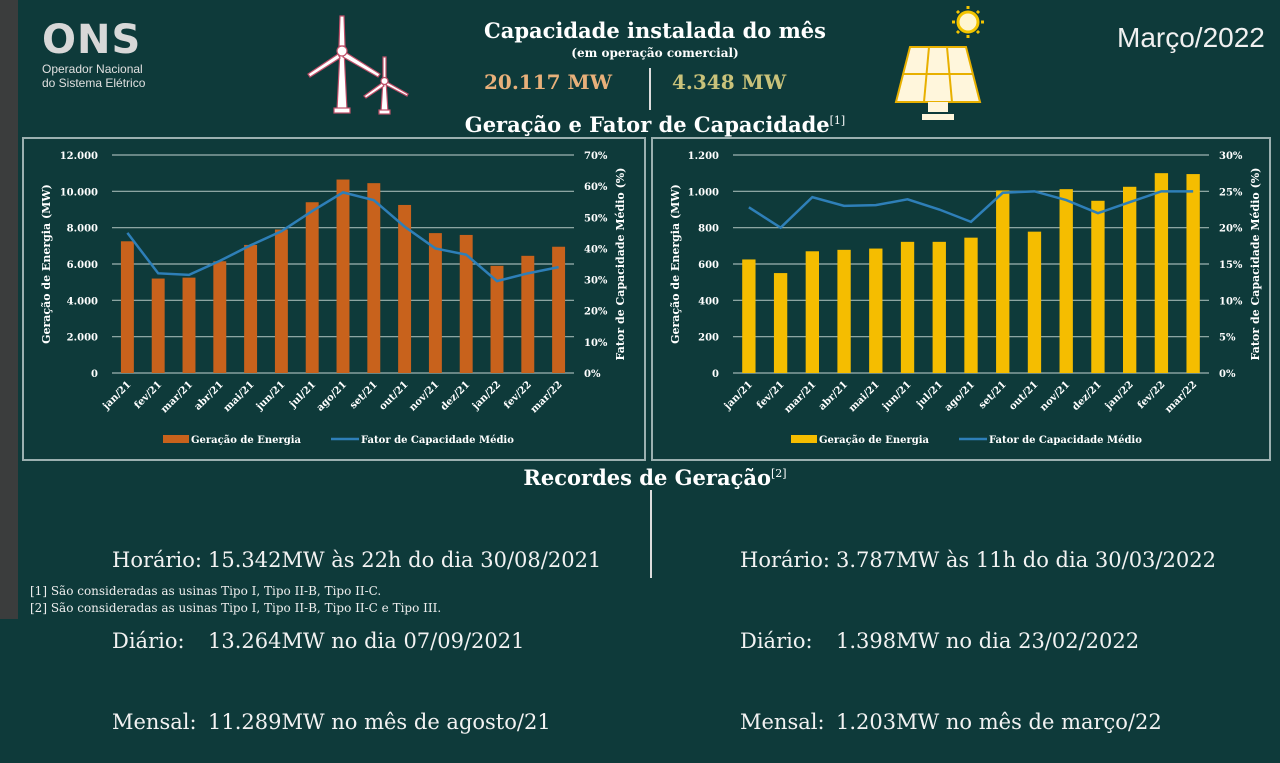 The height and width of the screenshot is (763, 1280). What do you see at coordinates (940, 641) in the screenshot?
I see `record-daily: Diário: 1.398MW no dia 23/02/2022` at bounding box center [940, 641].